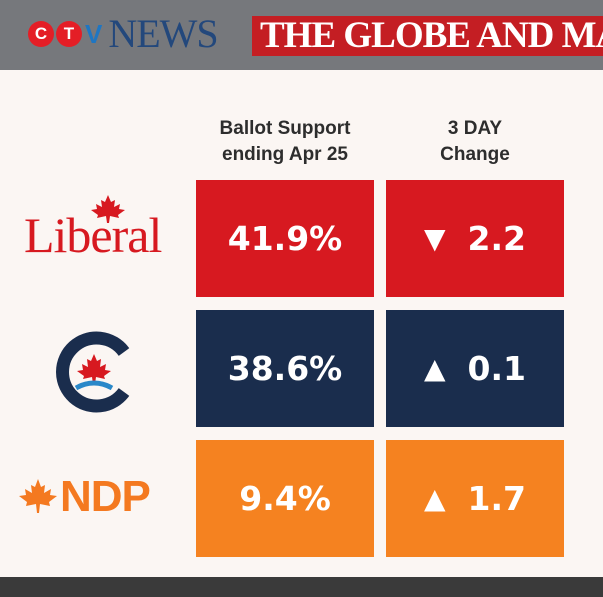 This screenshot has height=597, width=603. I want to click on support-value: 38.6%, so click(285, 368).